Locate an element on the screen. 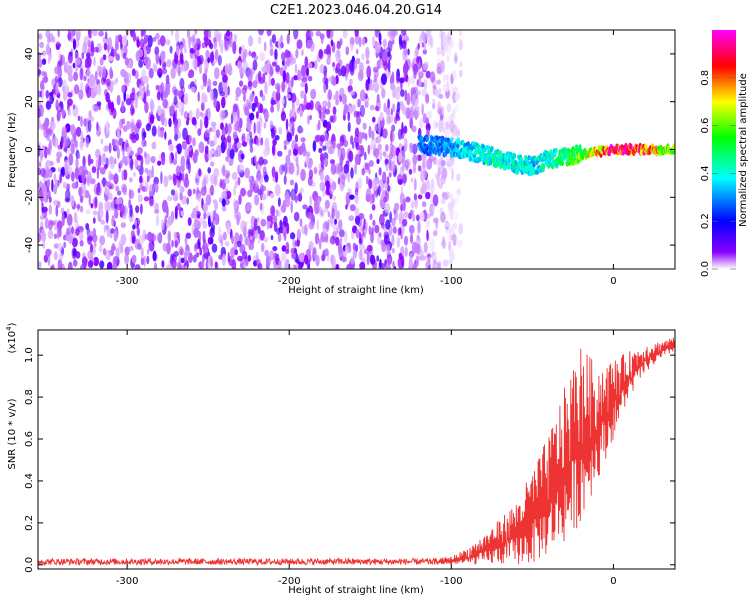 The height and width of the screenshot is (600, 750). y-tick-label: 1.0 is located at coordinates (29, 355).